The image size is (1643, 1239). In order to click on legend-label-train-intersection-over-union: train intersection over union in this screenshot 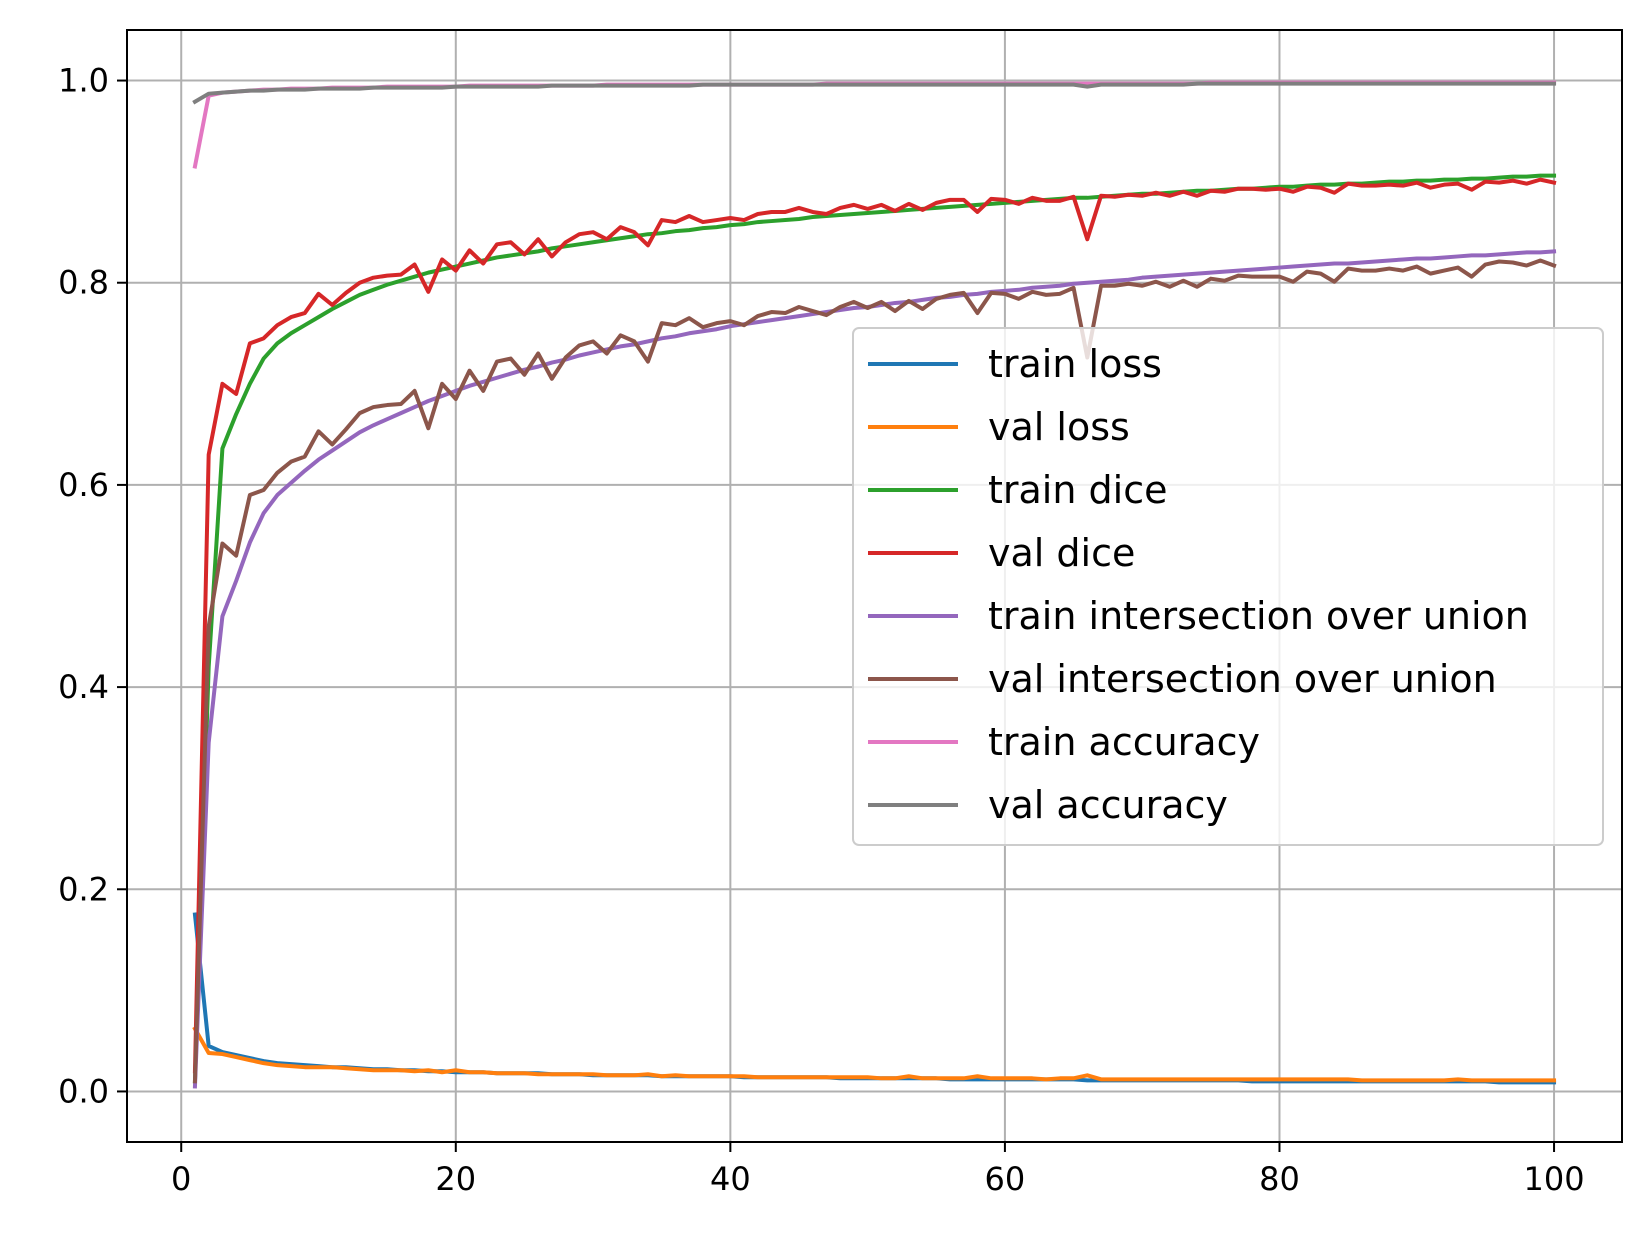, I will do `click(1258, 616)`.